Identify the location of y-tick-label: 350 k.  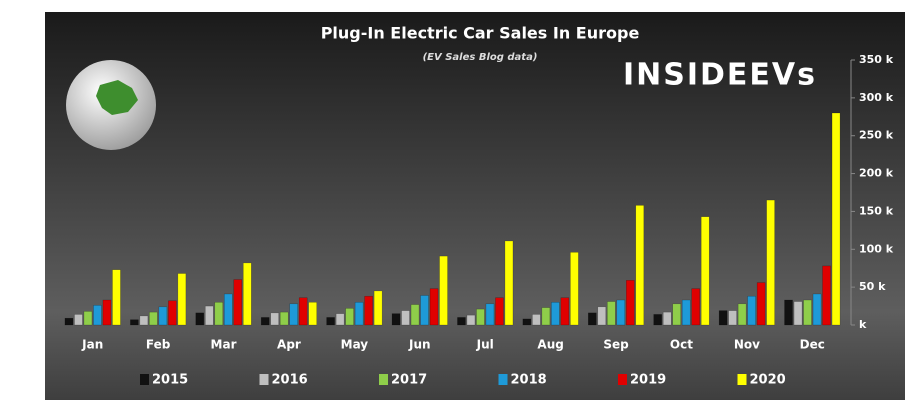
(876, 59).